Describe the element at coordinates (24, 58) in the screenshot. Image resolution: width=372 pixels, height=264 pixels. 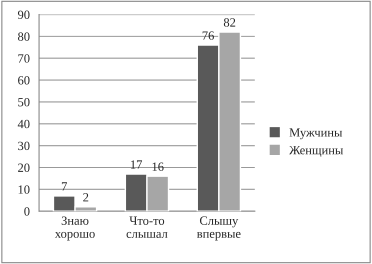
I see `y-tick-label: 70` at that location.